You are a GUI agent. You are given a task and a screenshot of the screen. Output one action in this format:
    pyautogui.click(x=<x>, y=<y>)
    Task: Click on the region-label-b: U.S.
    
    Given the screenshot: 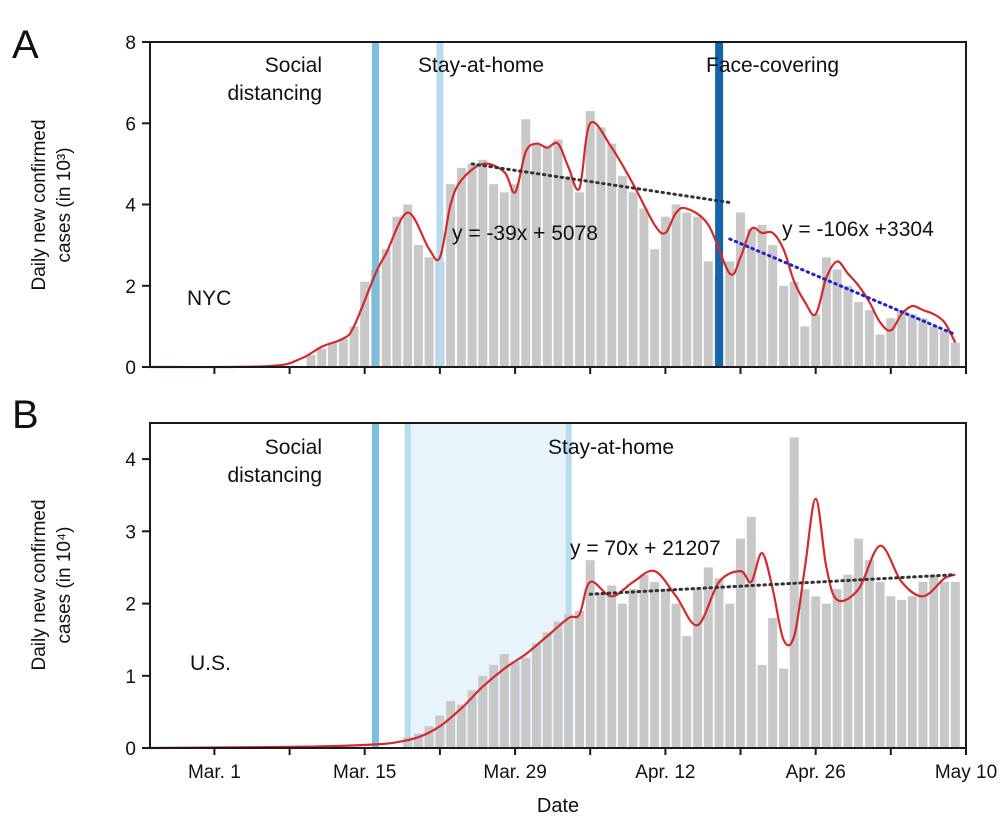 What is the action you would take?
    pyautogui.click(x=210, y=663)
    